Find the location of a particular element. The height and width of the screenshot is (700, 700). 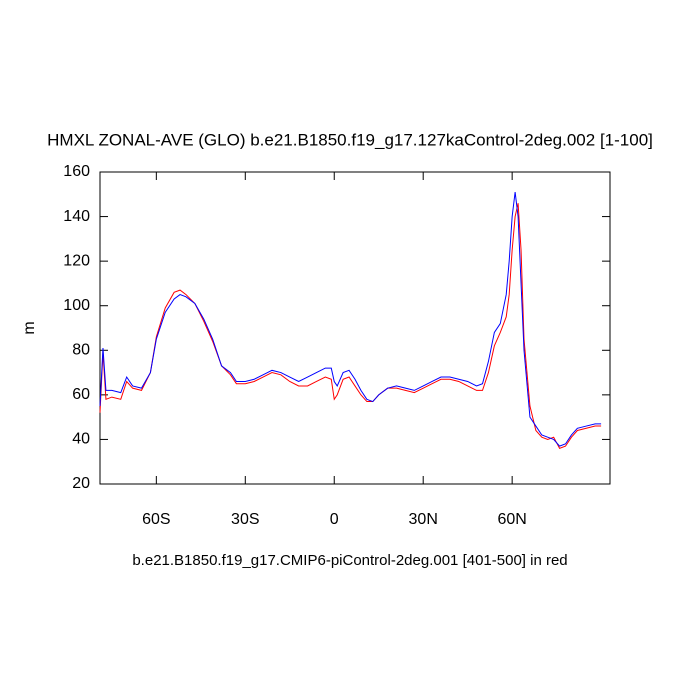

x-tick-label: 60S is located at coordinates (156, 519).